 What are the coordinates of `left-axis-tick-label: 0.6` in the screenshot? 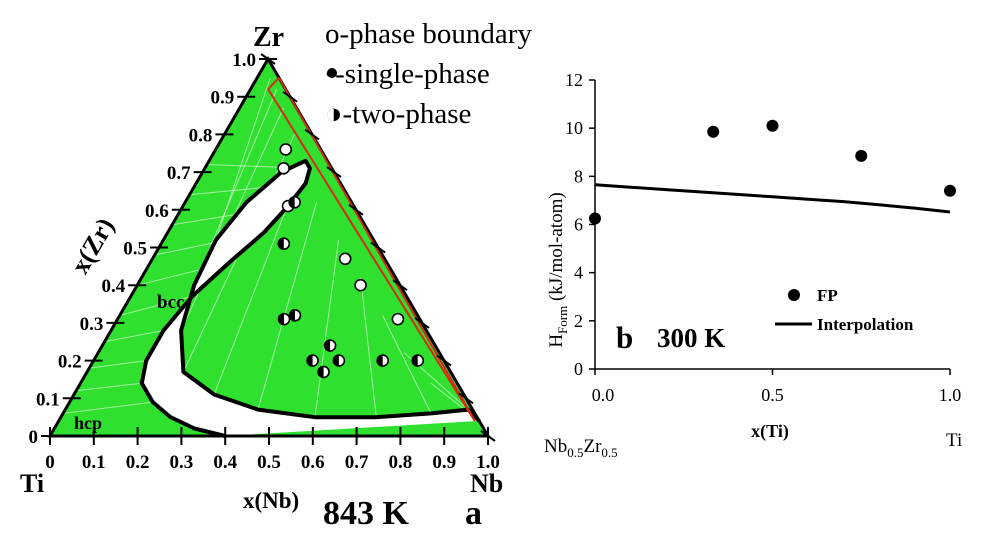 It's located at (157, 211).